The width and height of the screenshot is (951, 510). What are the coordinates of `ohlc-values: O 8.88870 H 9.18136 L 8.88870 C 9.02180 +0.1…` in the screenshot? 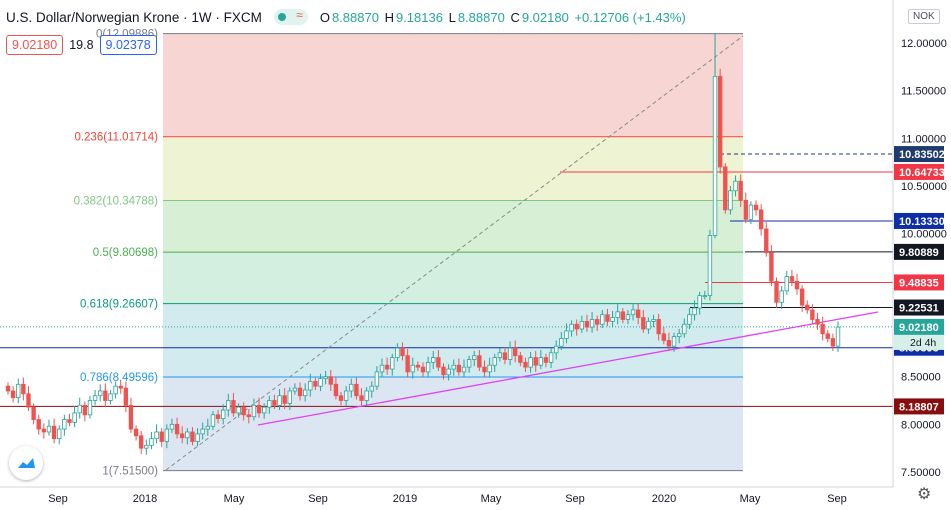 It's located at (502, 17).